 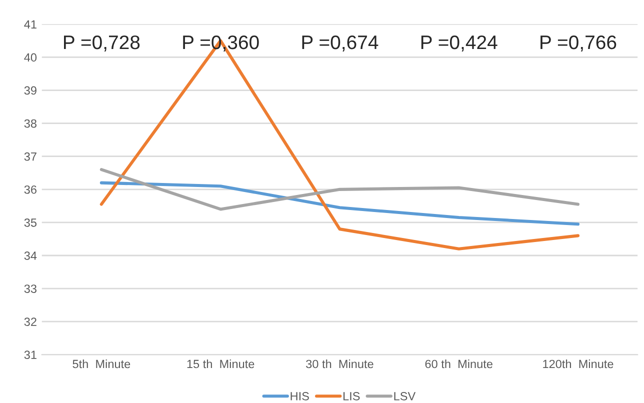 I want to click on y-tick-label: 35, so click(x=30, y=222).